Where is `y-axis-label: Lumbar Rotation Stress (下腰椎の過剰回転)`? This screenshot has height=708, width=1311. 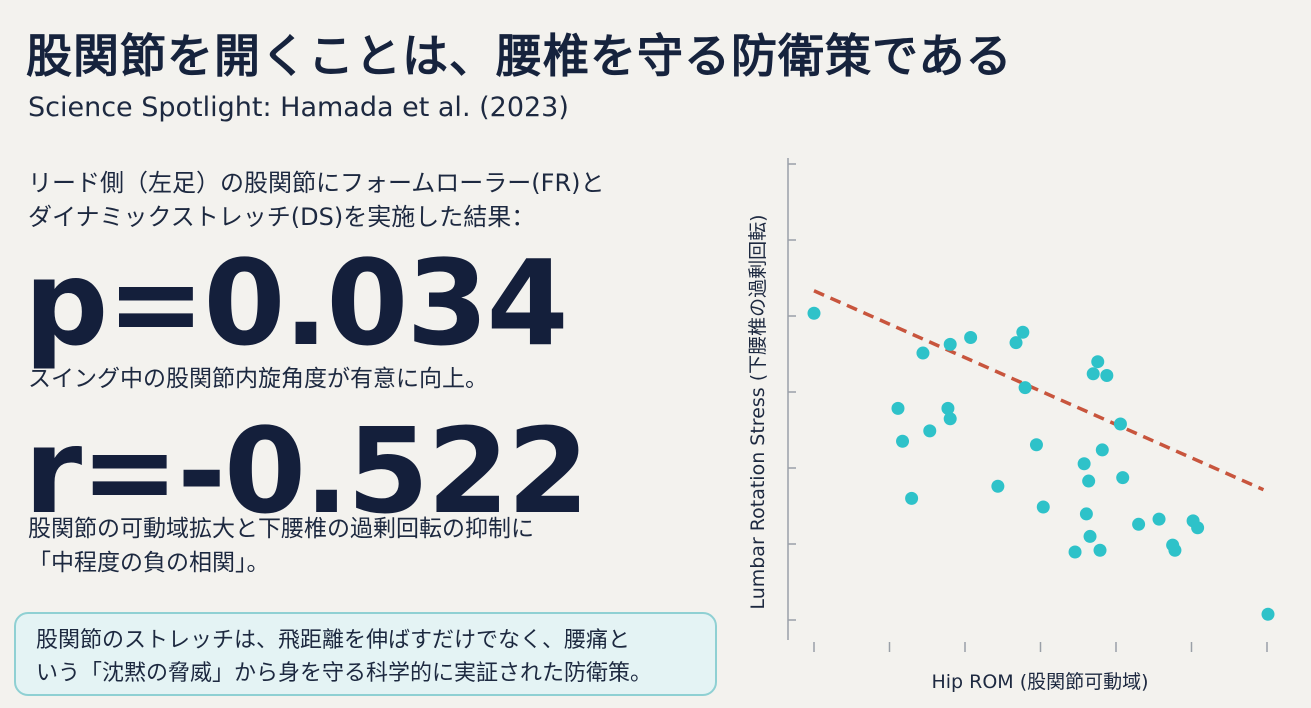
y-axis-label: Lumbar Rotation Stress (下腰椎の過剰回転) is located at coordinates (758, 411).